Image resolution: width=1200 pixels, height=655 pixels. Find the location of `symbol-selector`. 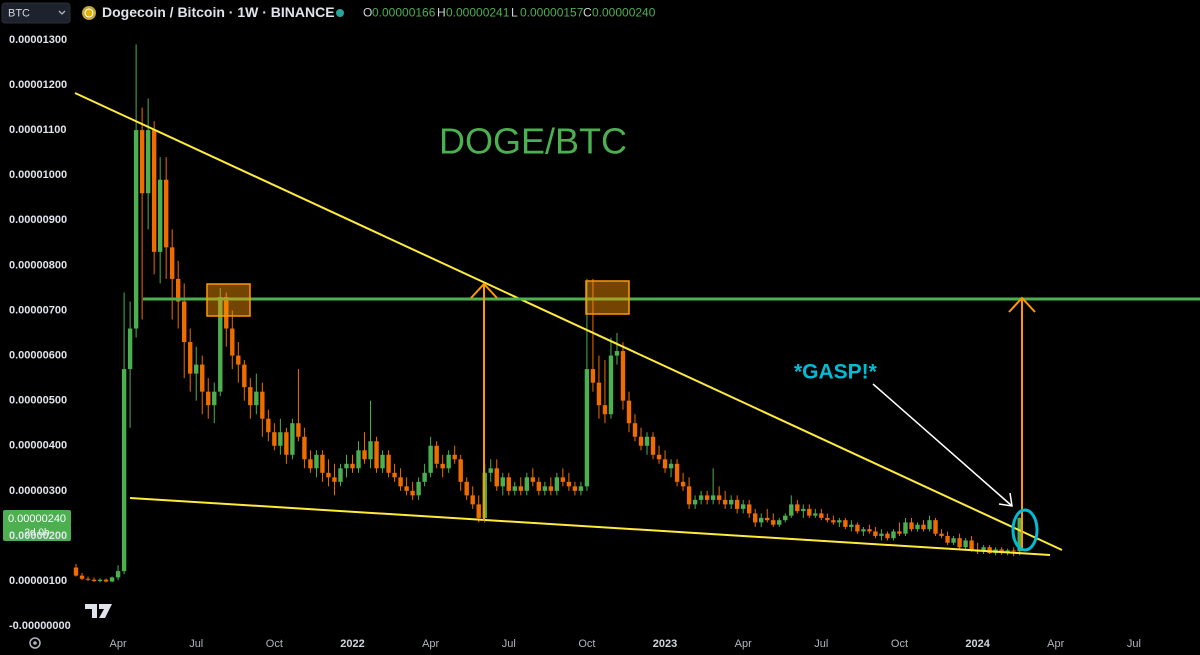

symbol-selector is located at coordinates (36, 13).